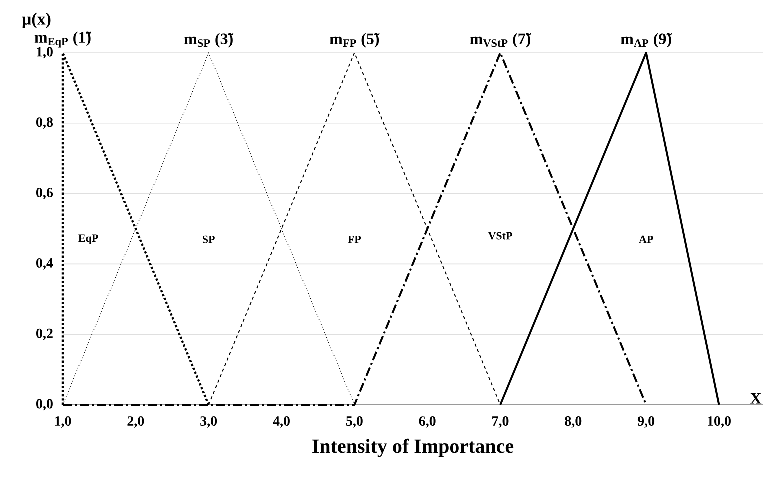  Describe the element at coordinates (500, 422) in the screenshot. I see `x-tick-label: 7,0` at that location.